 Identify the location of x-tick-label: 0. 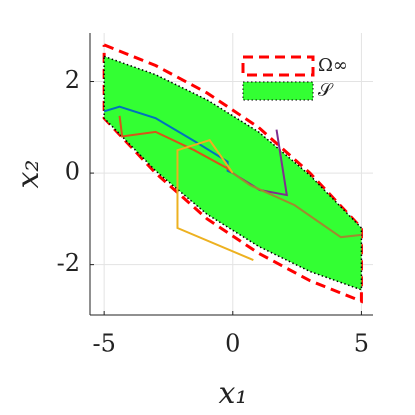
(232, 344).